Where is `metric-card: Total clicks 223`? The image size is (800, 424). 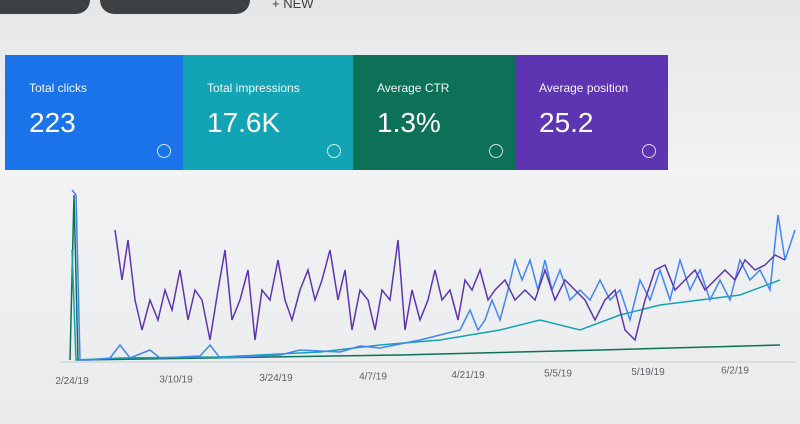
metric-card: Total clicks 223 is located at coordinates (94, 112).